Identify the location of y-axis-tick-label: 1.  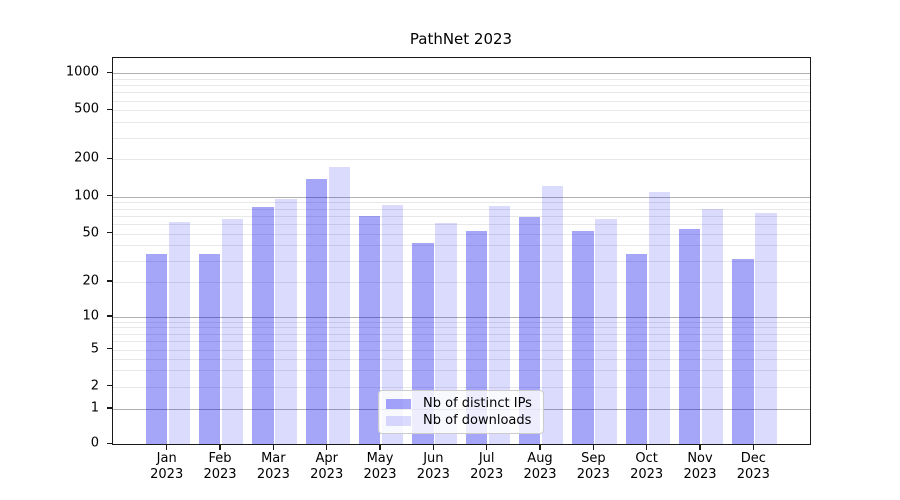
(94, 408).